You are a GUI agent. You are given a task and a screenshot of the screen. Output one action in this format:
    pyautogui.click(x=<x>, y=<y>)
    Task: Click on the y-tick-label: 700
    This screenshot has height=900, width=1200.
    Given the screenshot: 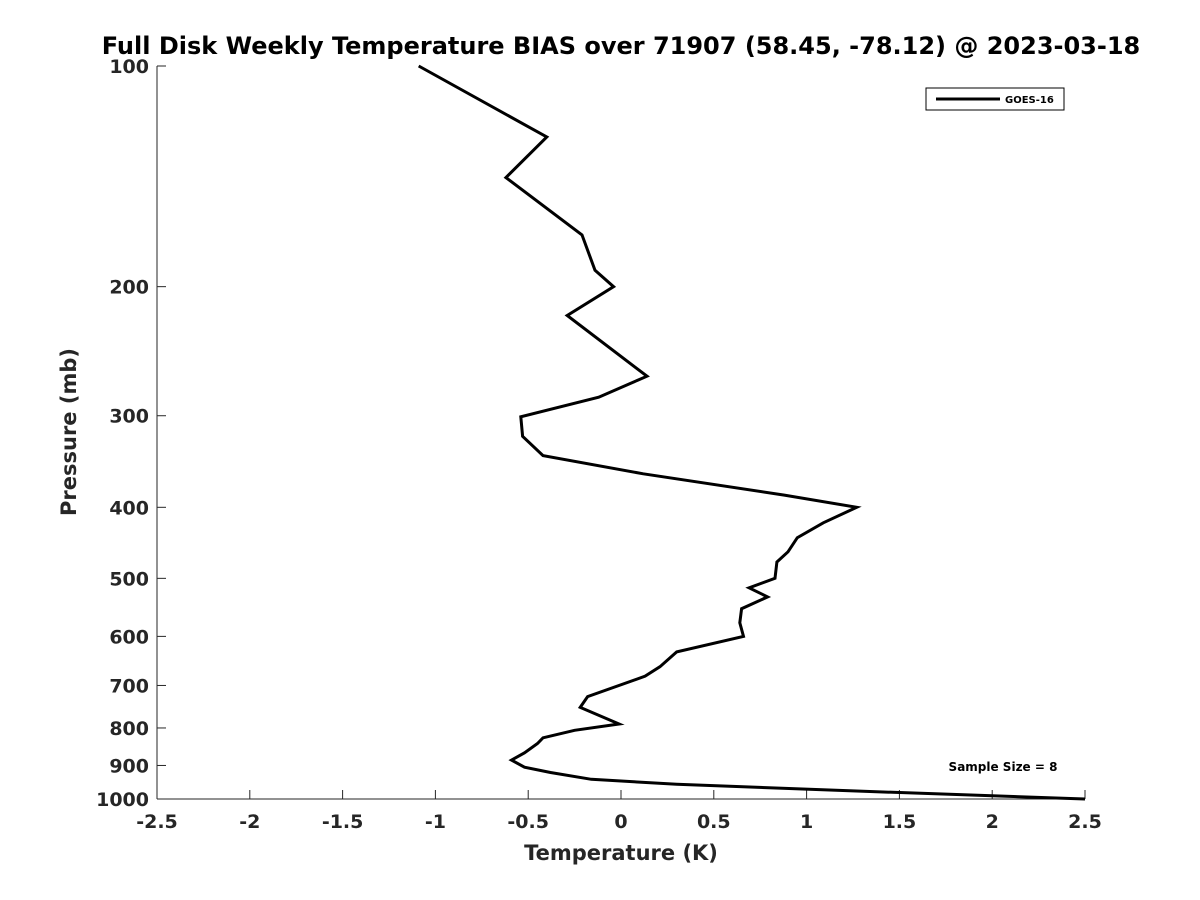 What is the action you would take?
    pyautogui.click(x=129, y=686)
    